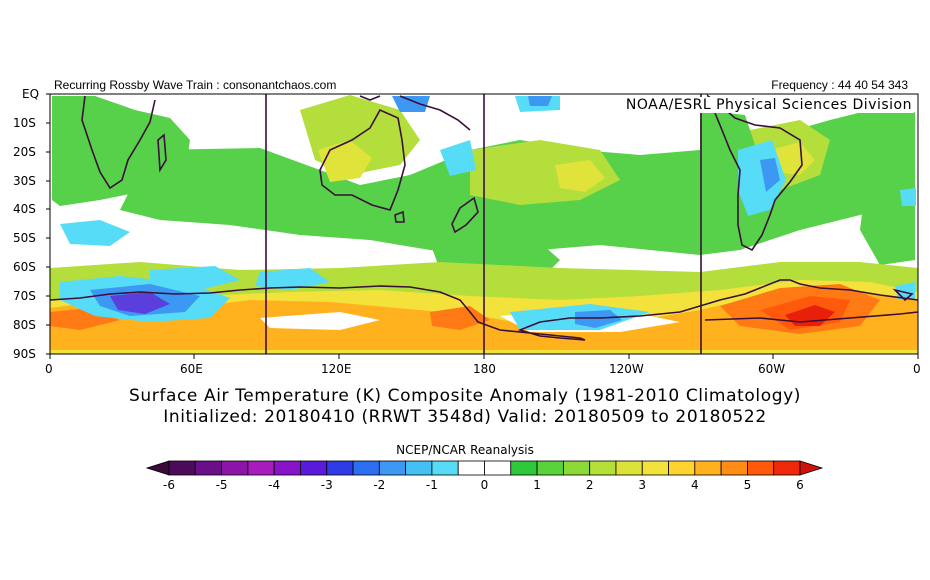 This screenshot has height=580, width=930. I want to click on credit-label: NOAA/ESRL Physical Sciences Division, so click(768, 105).